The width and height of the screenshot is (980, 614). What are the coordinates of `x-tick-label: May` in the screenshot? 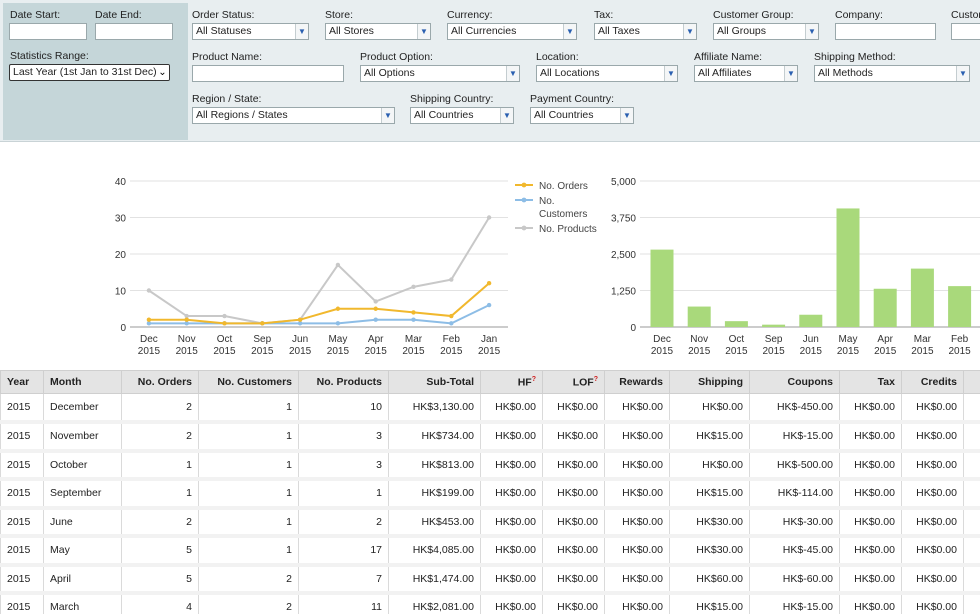 It's located at (337, 339).